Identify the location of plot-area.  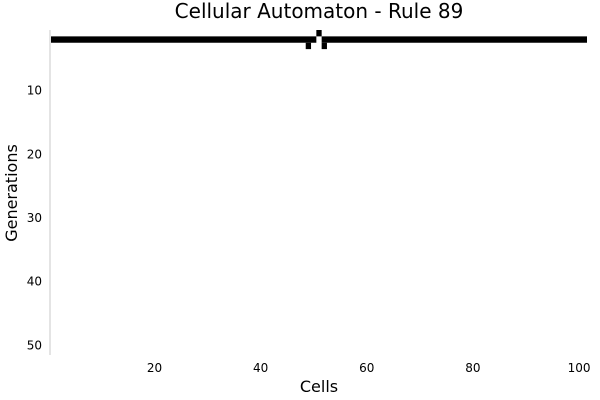
(319, 40).